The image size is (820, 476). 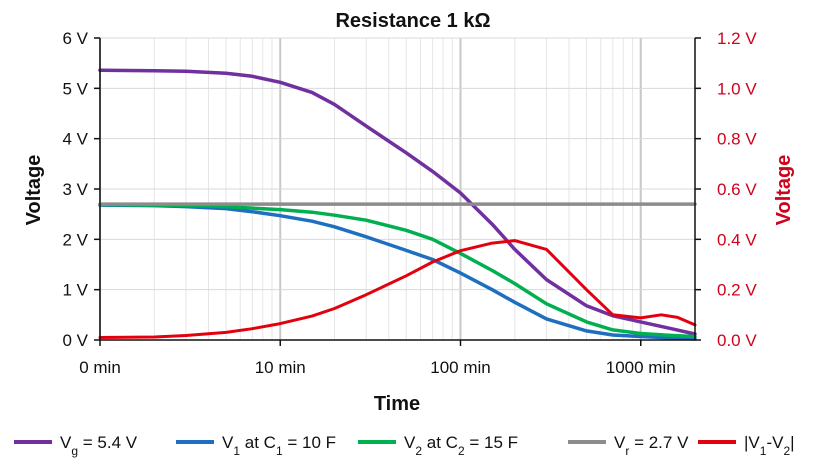 I want to click on y-tick-label: 2 V, so click(x=75, y=239).